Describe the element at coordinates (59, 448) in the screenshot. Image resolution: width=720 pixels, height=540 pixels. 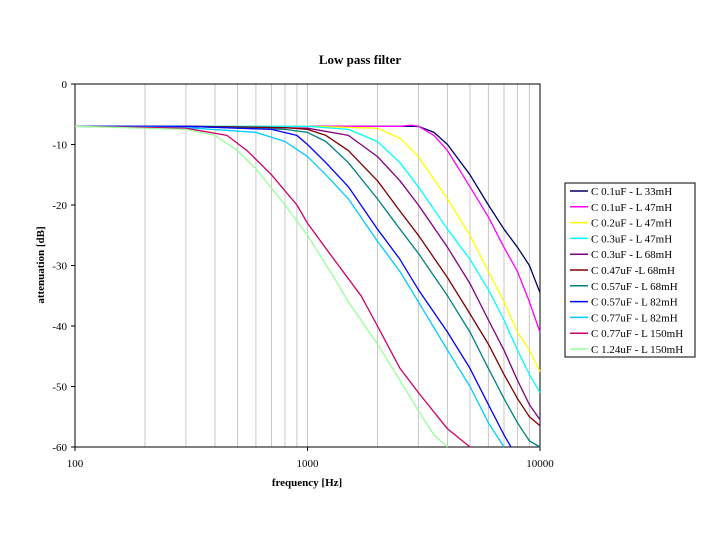
I see `y-tick-label: -60` at that location.